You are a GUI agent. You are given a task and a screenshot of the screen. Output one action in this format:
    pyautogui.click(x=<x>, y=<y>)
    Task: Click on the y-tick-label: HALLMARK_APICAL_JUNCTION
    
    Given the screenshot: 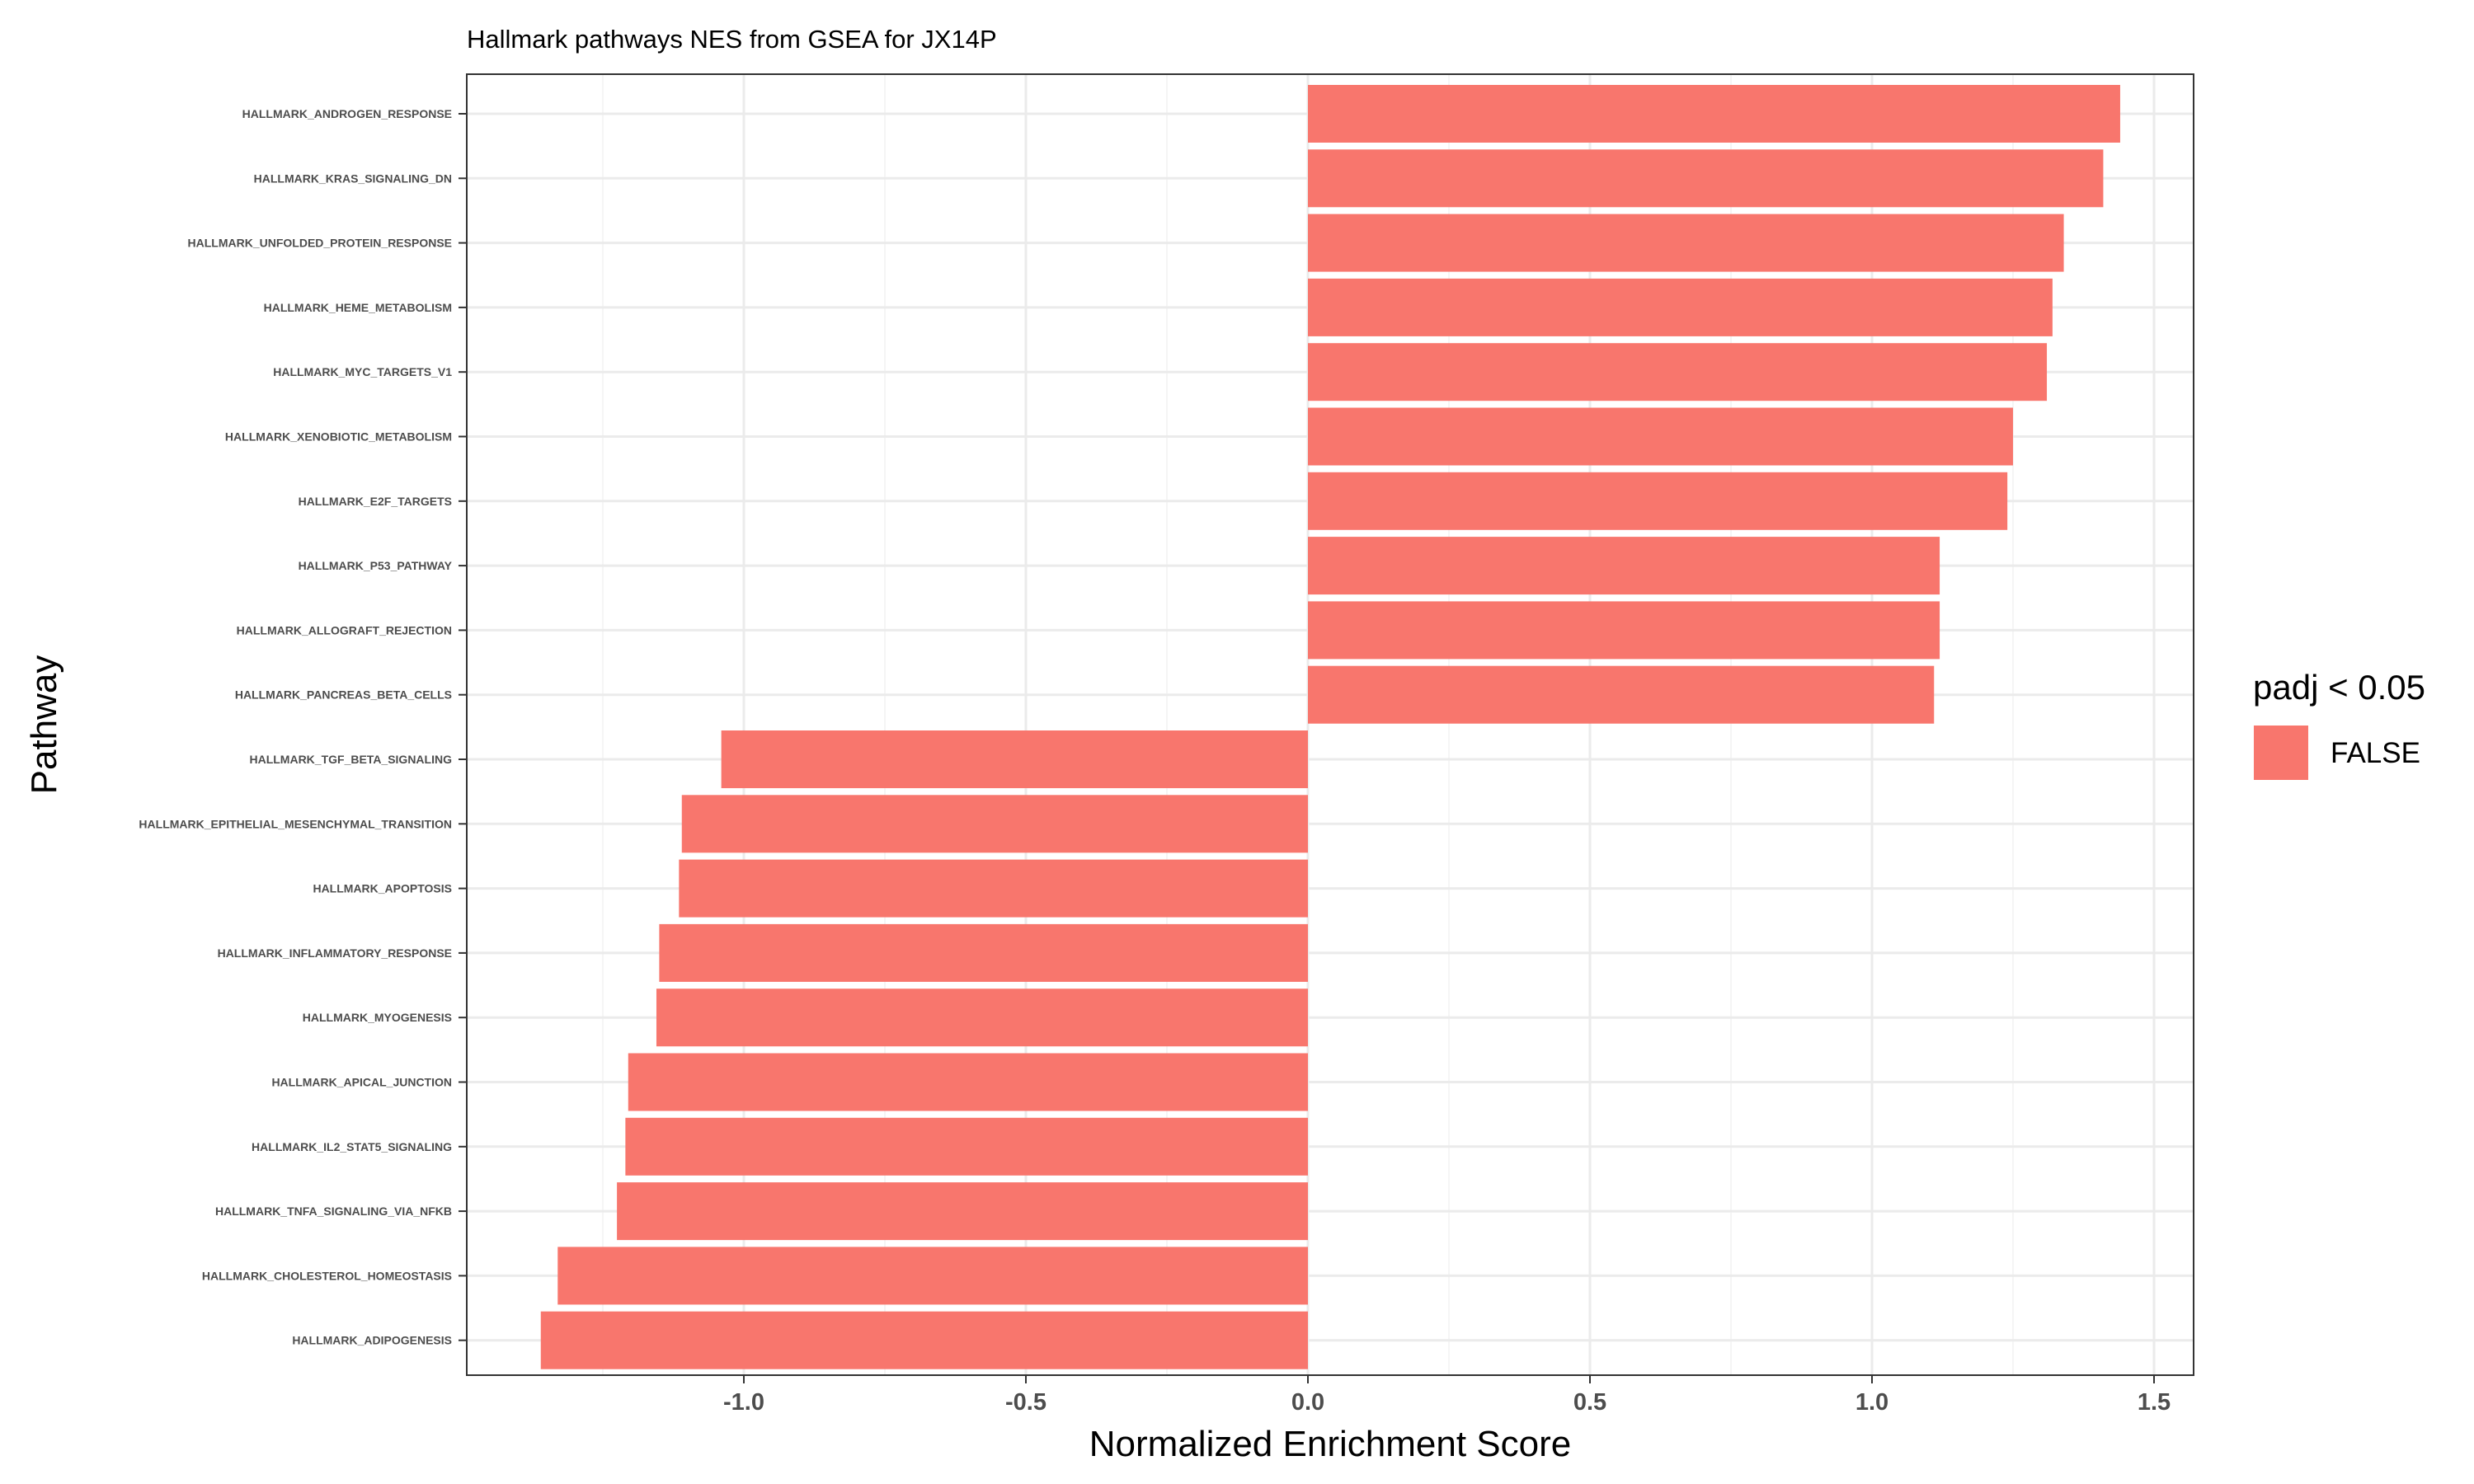 What is the action you would take?
    pyautogui.click(x=361, y=1082)
    